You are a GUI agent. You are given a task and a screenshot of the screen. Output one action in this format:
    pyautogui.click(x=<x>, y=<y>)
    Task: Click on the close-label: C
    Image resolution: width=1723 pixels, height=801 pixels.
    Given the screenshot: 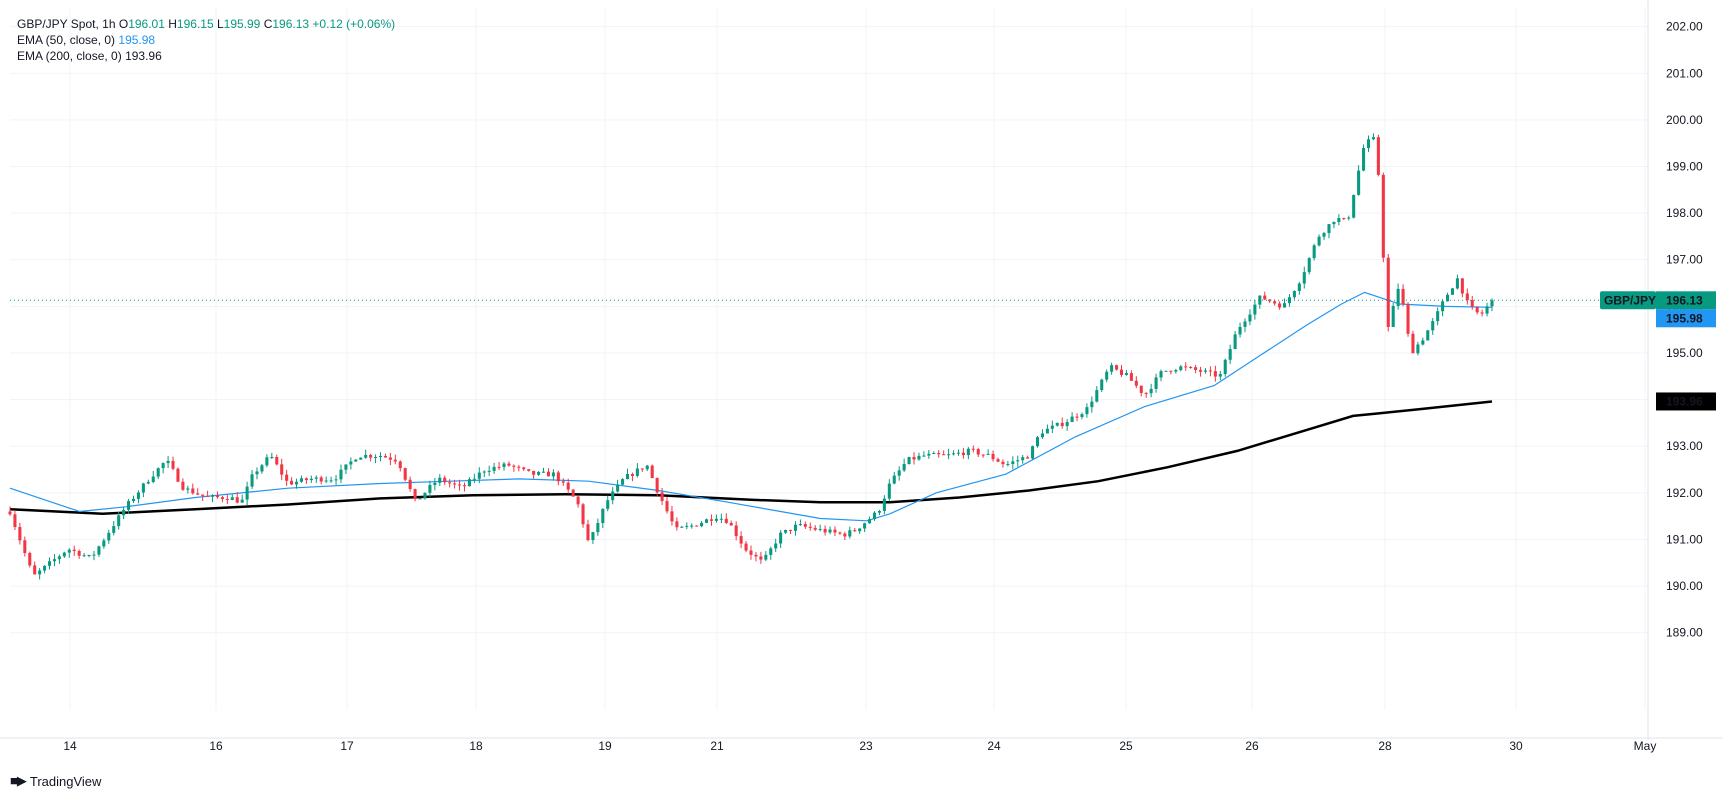 What is the action you would take?
    pyautogui.click(x=268, y=24)
    